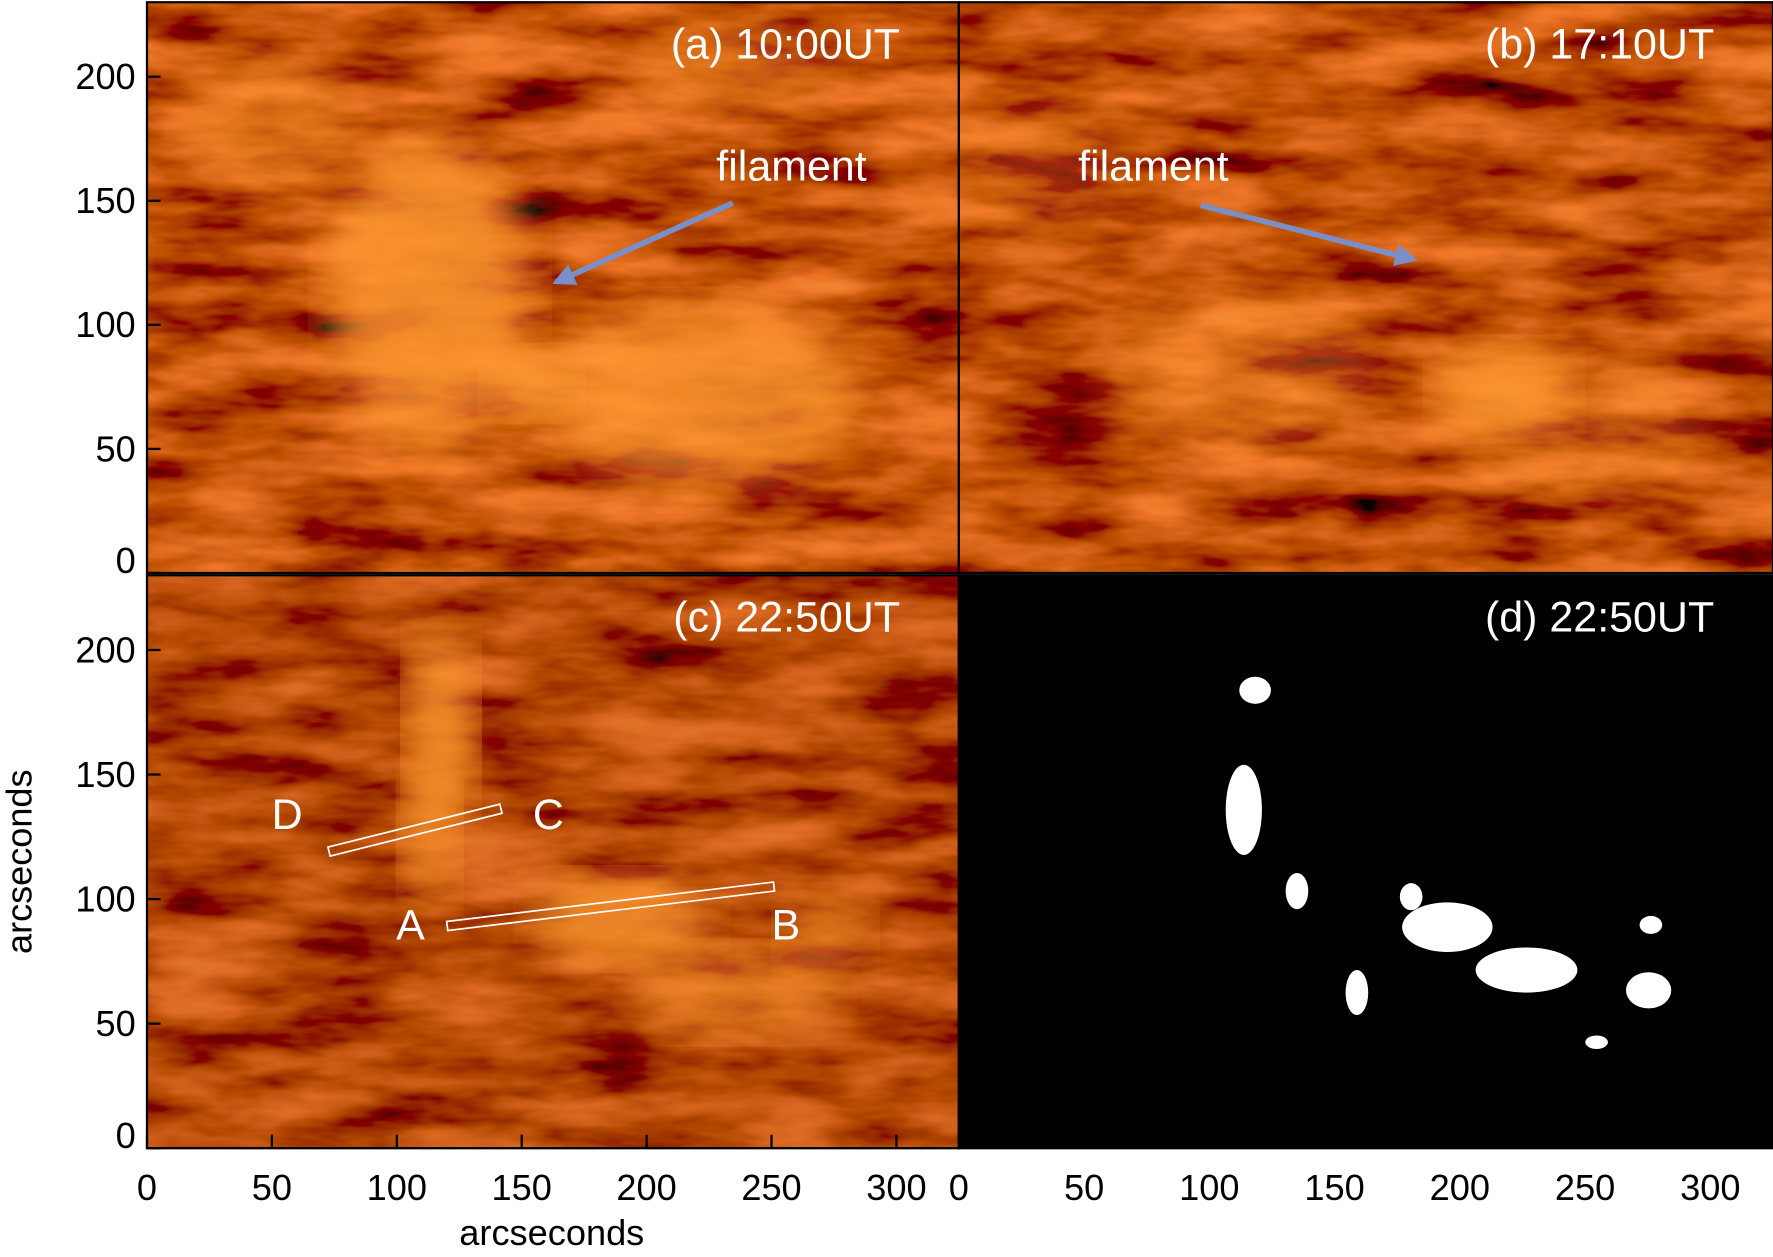 Image resolution: width=1773 pixels, height=1257 pixels. I want to click on panel-title: (a) 10:00UT, so click(785, 45).